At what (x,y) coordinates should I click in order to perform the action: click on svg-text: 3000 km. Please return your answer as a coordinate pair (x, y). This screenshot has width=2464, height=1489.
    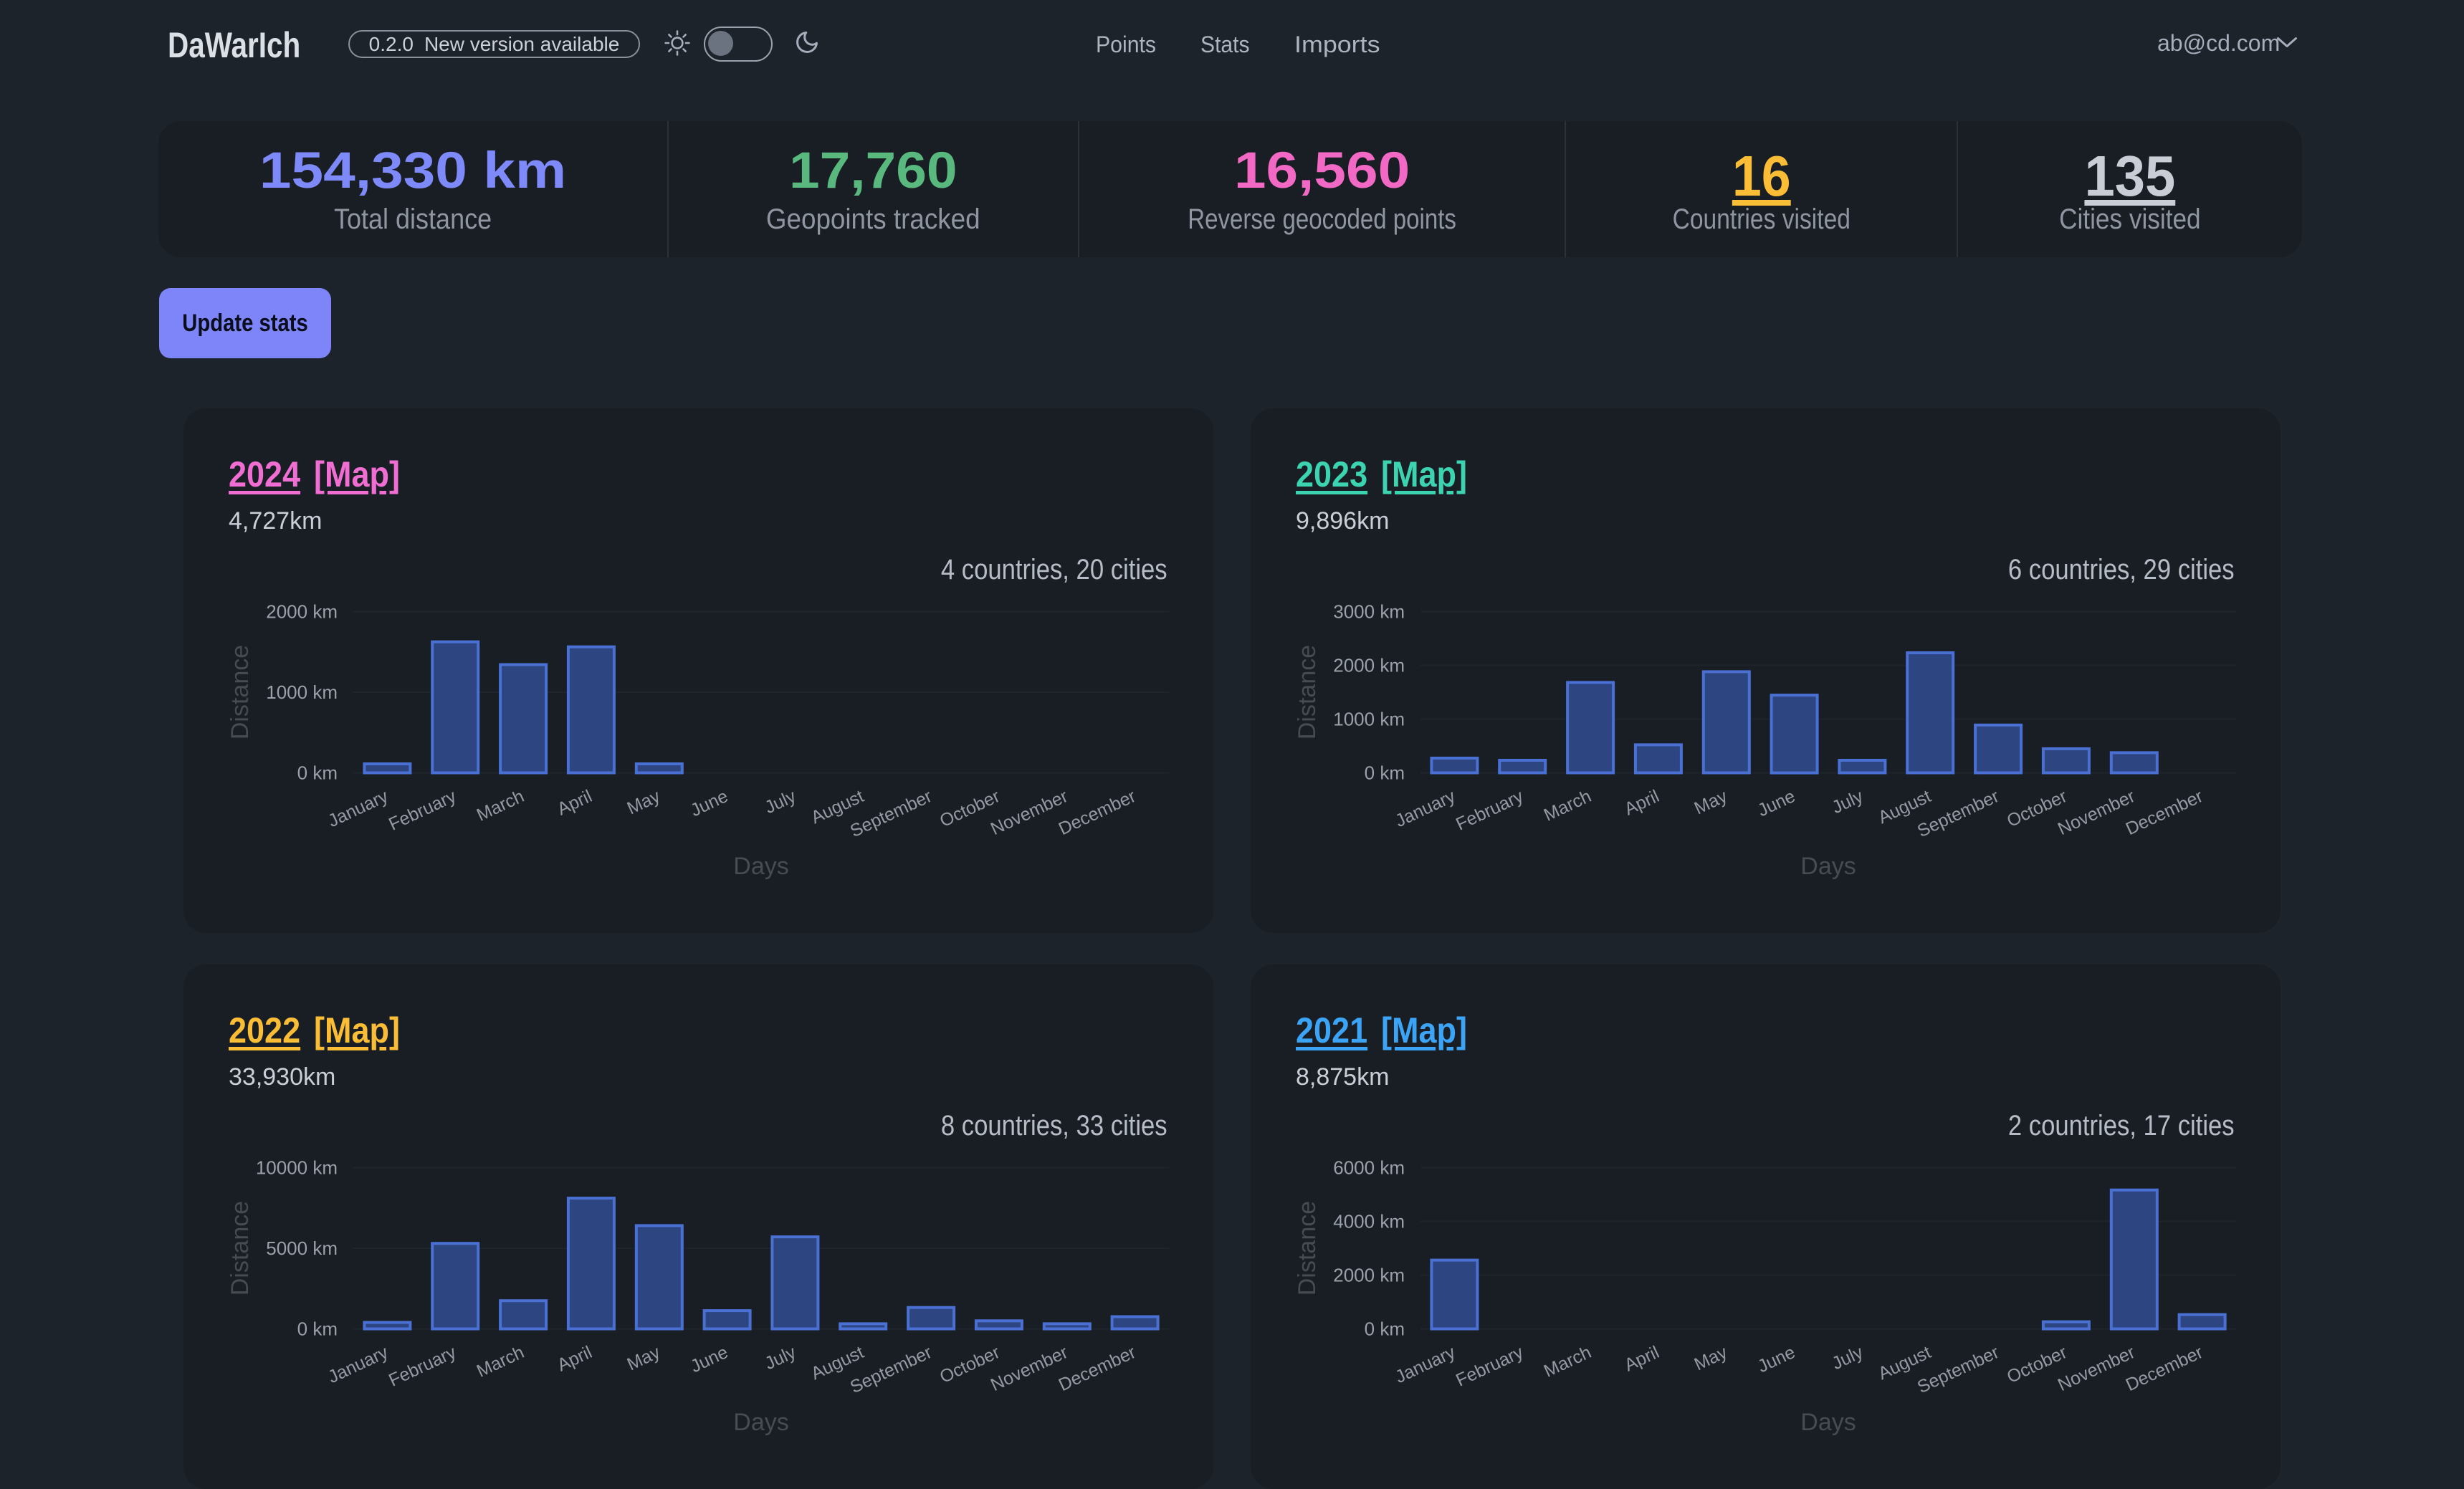
    Looking at the image, I should click on (1369, 612).